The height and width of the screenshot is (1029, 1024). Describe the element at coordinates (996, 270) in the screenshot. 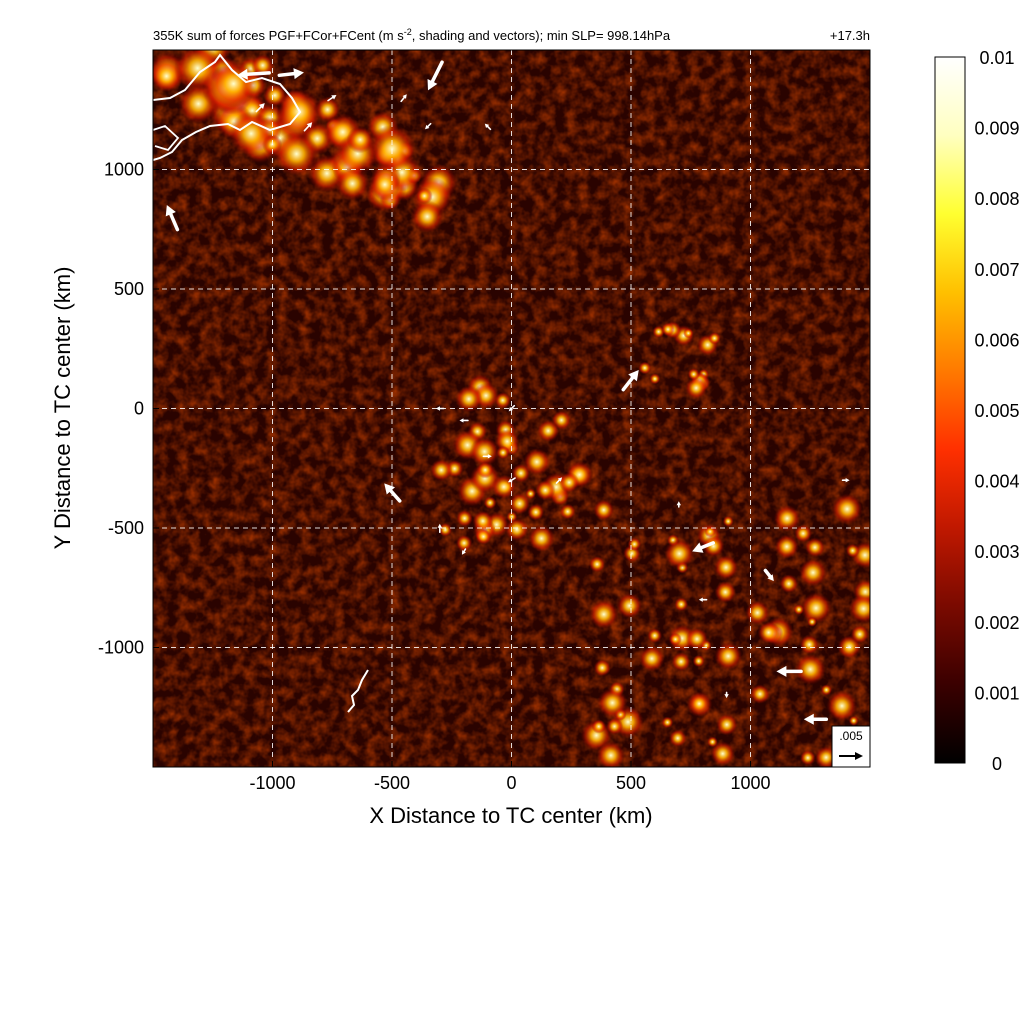

I see `colorbar-tick-label: 0.007` at that location.